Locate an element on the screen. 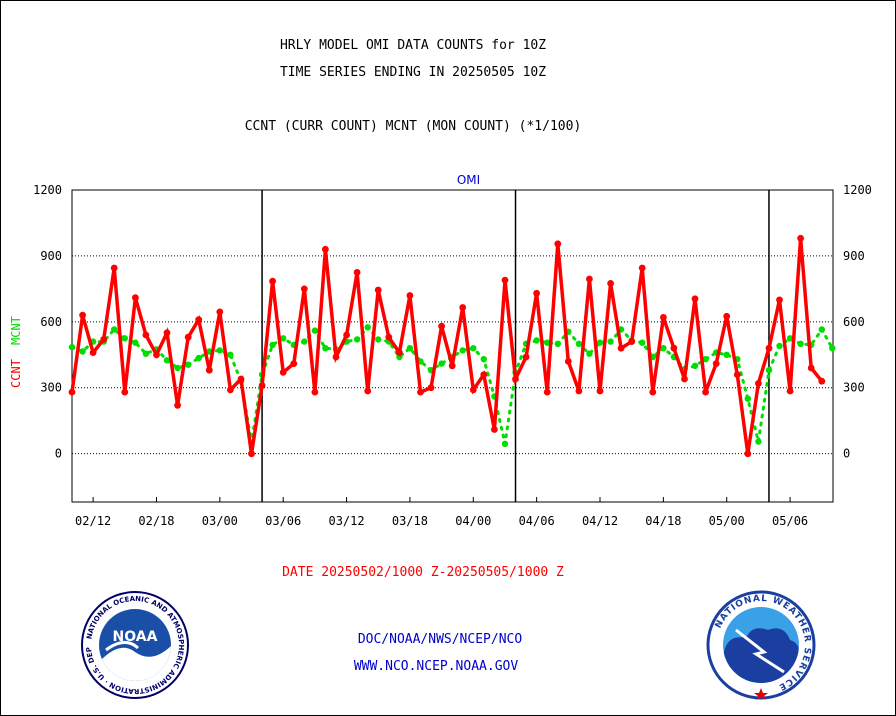 Image resolution: width=896 pixels, height=716 pixels. y-tick-label-right: 1200 is located at coordinates (857, 190).